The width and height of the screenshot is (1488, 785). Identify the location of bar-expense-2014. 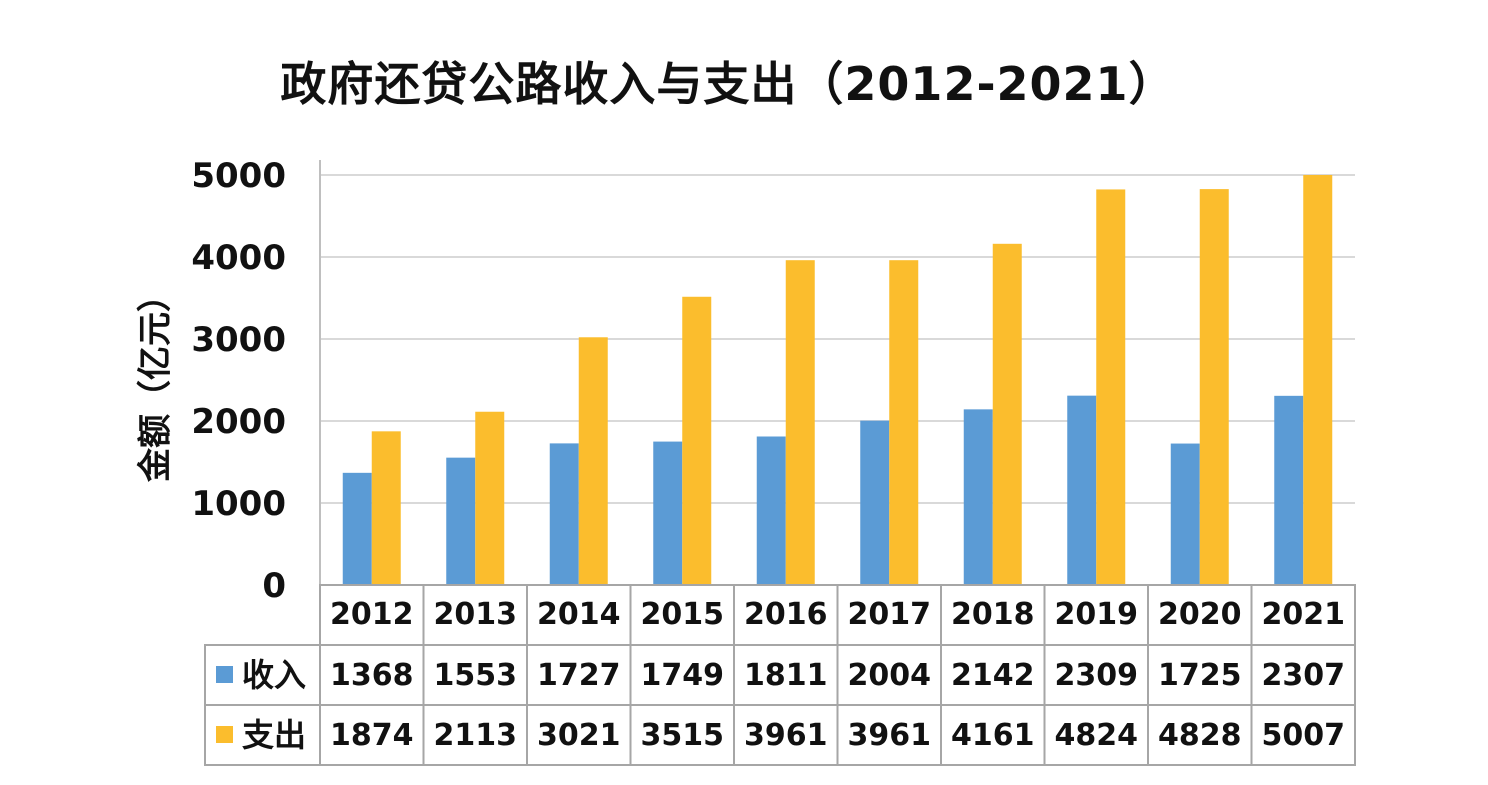
(593, 461).